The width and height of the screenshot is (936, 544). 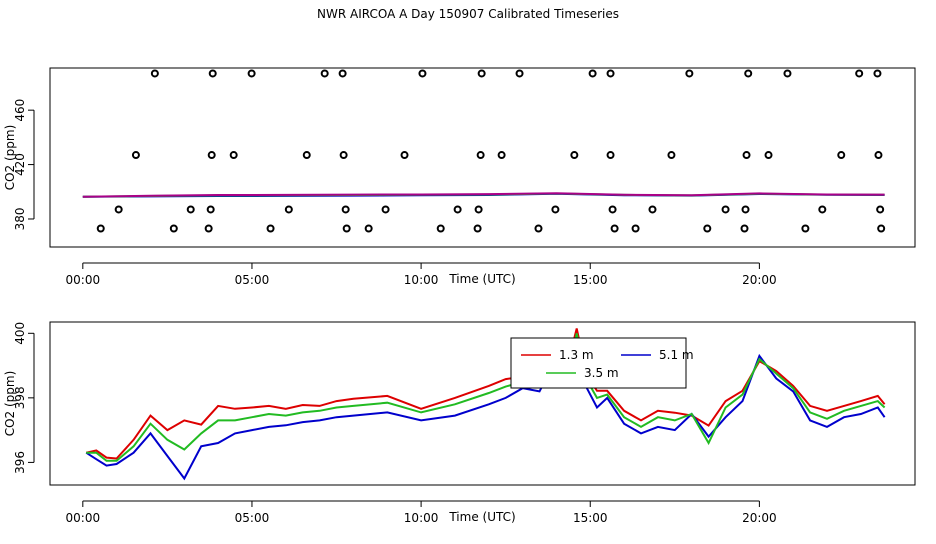 What do you see at coordinates (576, 355) in the screenshot?
I see `legend-label: 1.3 m` at bounding box center [576, 355].